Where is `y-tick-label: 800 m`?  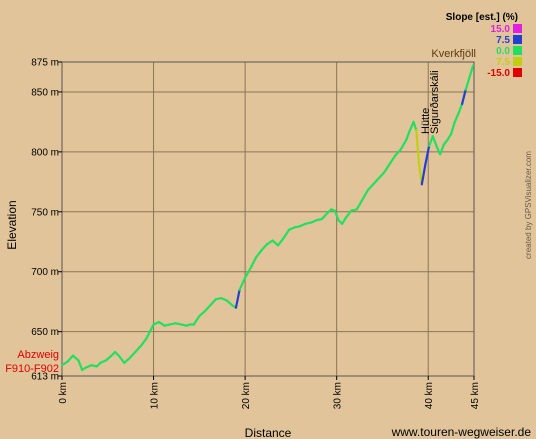 y-tick-label: 800 m is located at coordinates (45, 152).